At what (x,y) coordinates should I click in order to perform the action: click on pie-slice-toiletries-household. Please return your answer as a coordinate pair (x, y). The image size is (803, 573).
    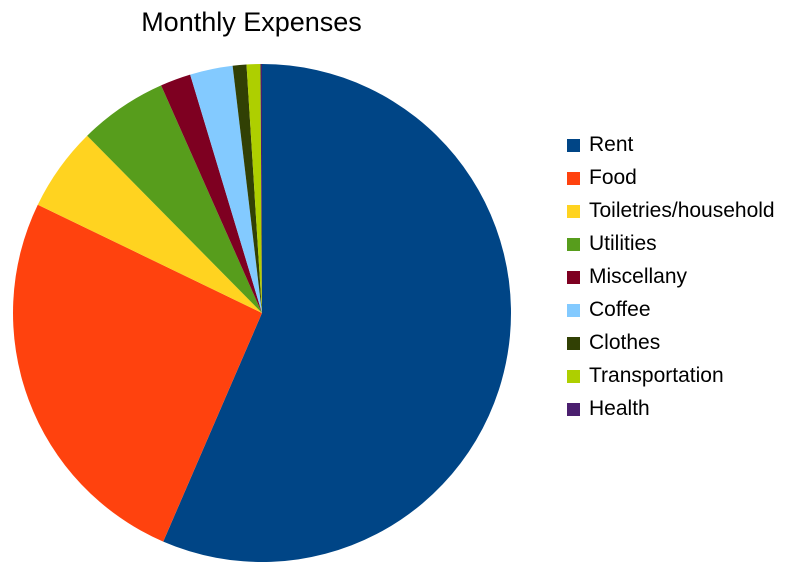
    Looking at the image, I should click on (149, 224).